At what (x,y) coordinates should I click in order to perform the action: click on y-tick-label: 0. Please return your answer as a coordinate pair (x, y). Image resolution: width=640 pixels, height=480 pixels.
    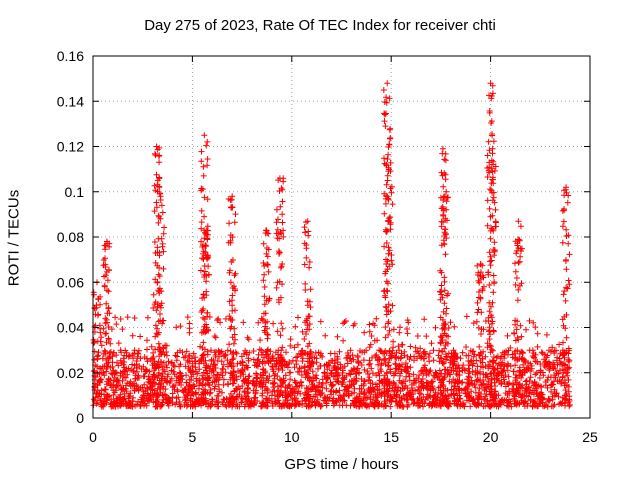
    Looking at the image, I should click on (80, 418).